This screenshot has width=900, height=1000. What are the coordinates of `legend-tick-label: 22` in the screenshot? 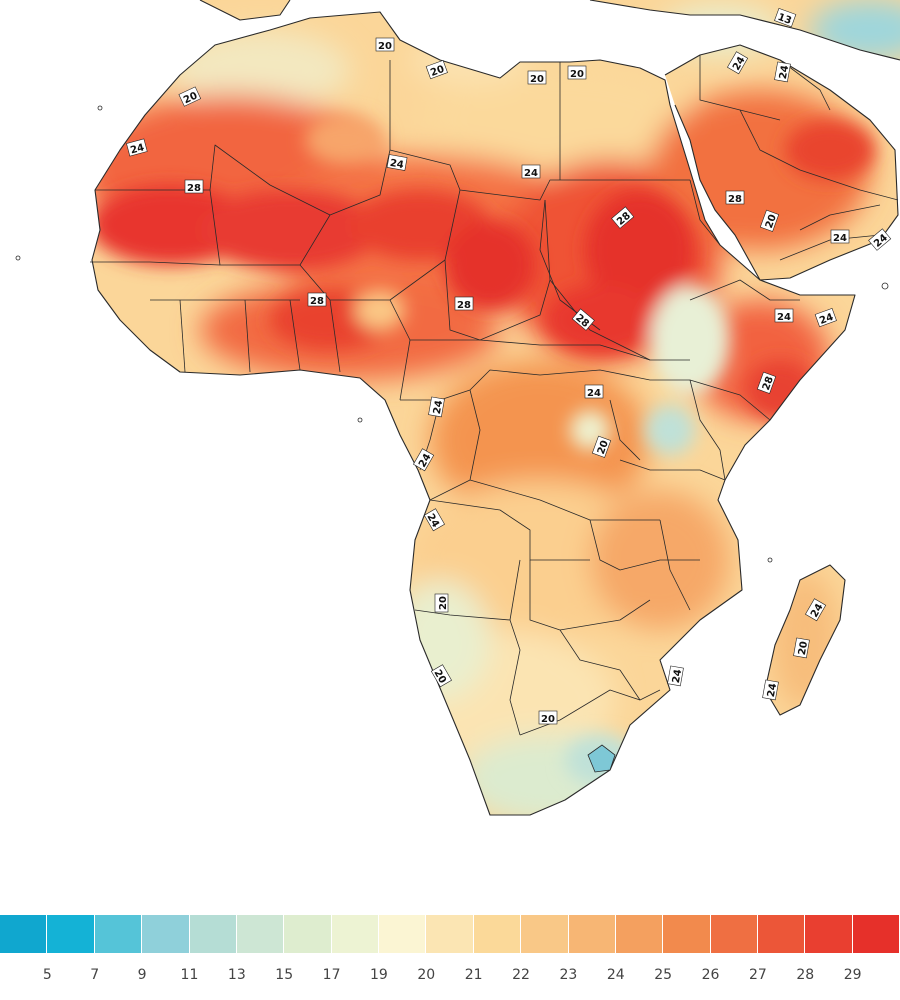 It's located at (521, 975).